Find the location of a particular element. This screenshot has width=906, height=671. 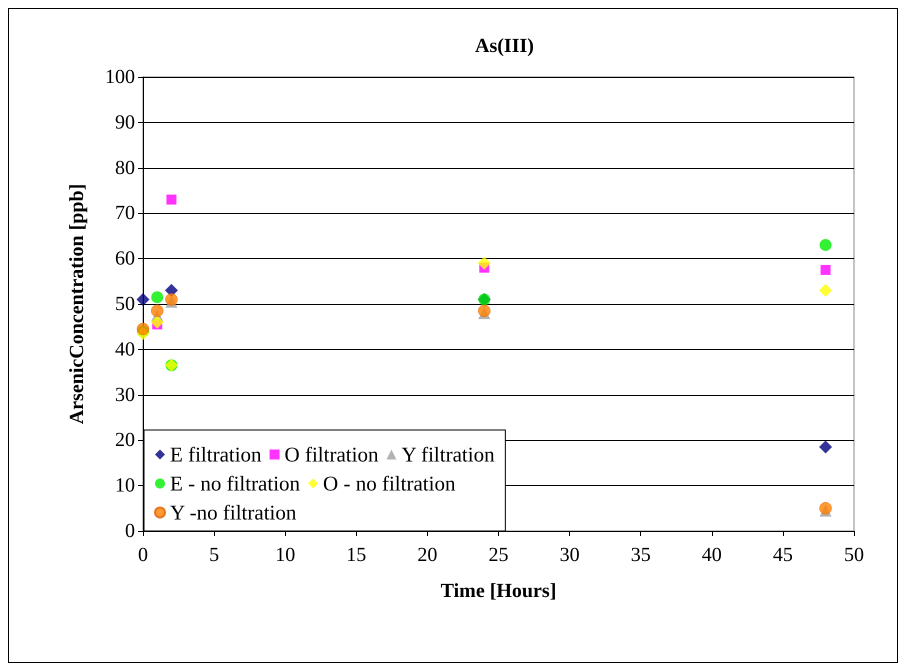

x-tick-label: 35 is located at coordinates (640, 555).